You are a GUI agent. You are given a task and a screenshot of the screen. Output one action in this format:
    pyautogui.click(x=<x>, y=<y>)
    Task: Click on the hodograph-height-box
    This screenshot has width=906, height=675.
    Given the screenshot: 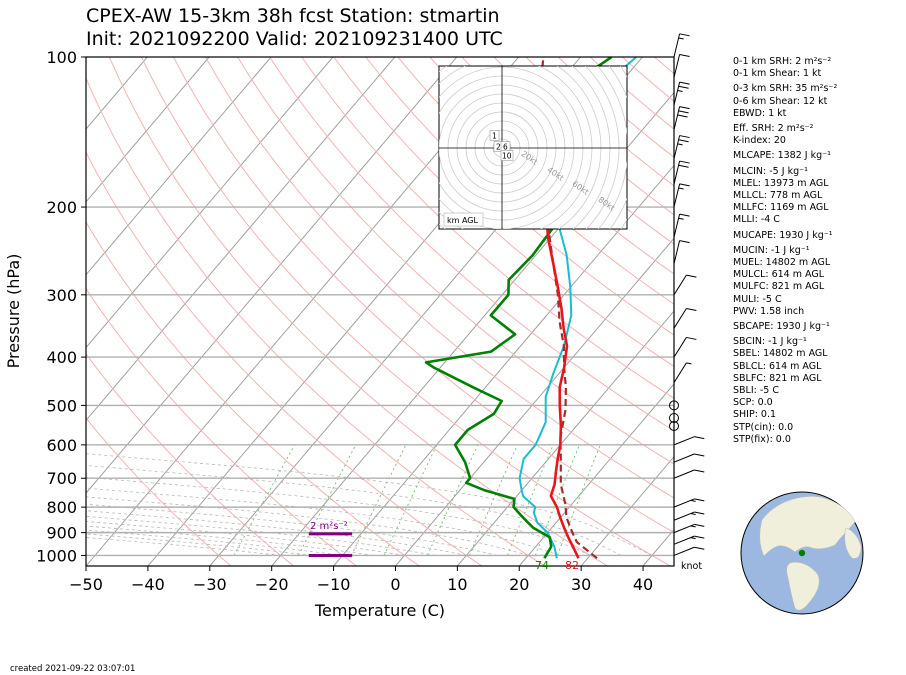 What is the action you would take?
    pyautogui.click(x=494, y=135)
    